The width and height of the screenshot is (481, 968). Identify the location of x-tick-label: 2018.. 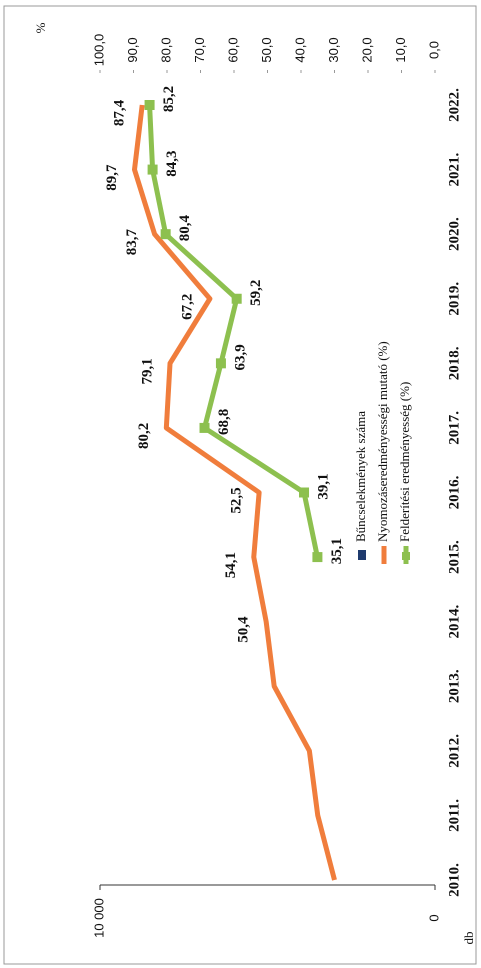
(454, 363).